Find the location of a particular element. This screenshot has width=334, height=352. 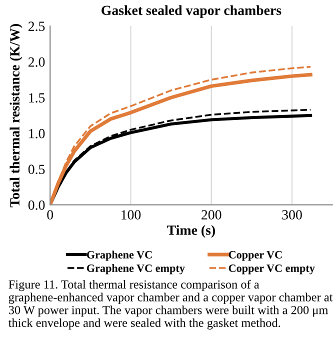

x-tick-label: 300 is located at coordinates (292, 215).